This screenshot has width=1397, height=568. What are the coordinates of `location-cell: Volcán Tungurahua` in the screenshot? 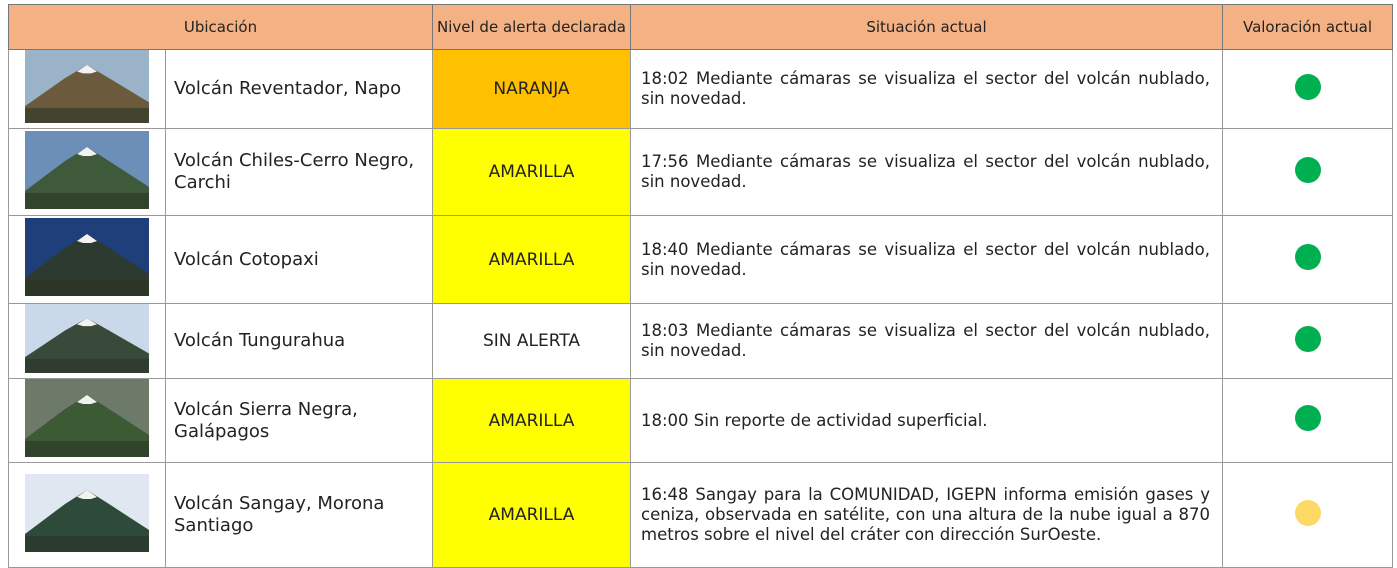 It's located at (299, 341).